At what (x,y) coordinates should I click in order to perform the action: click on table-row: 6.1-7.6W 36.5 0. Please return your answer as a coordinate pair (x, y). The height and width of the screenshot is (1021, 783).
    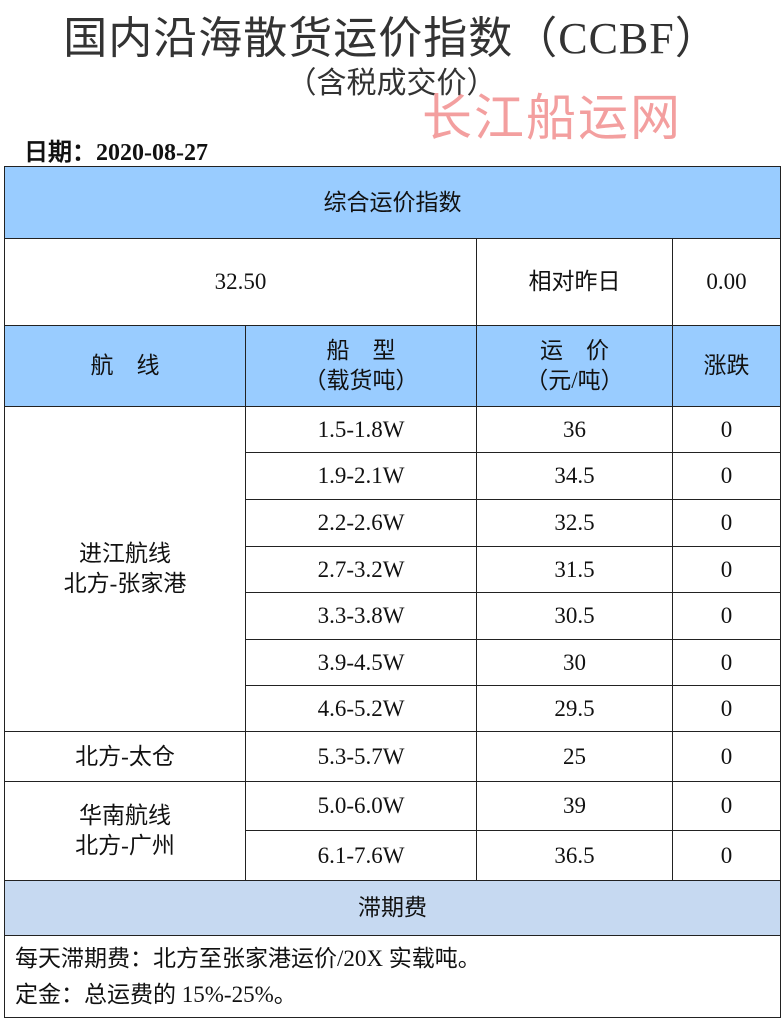
    Looking at the image, I should click on (393, 855).